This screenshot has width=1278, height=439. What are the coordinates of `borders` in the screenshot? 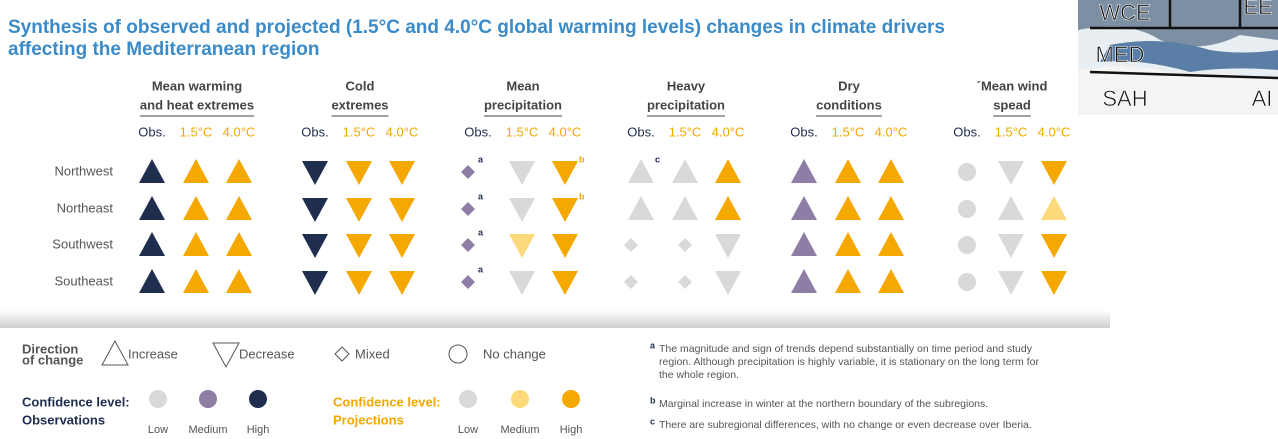 It's located at (1183, 40).